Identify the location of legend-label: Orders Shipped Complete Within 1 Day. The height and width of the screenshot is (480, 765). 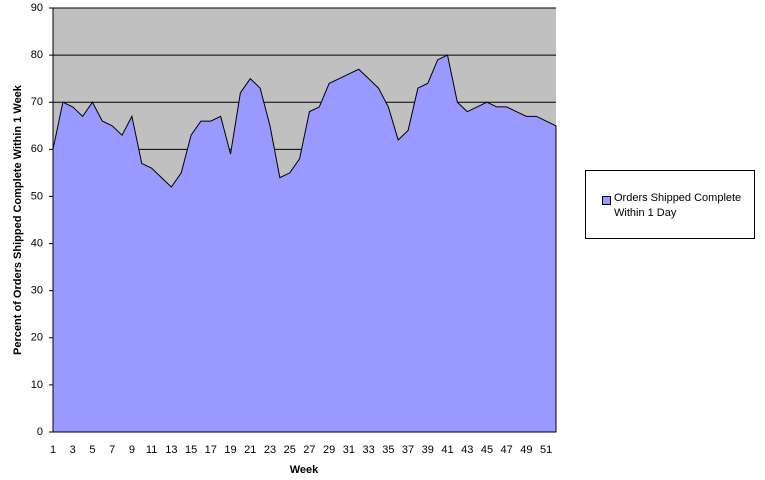
(678, 205).